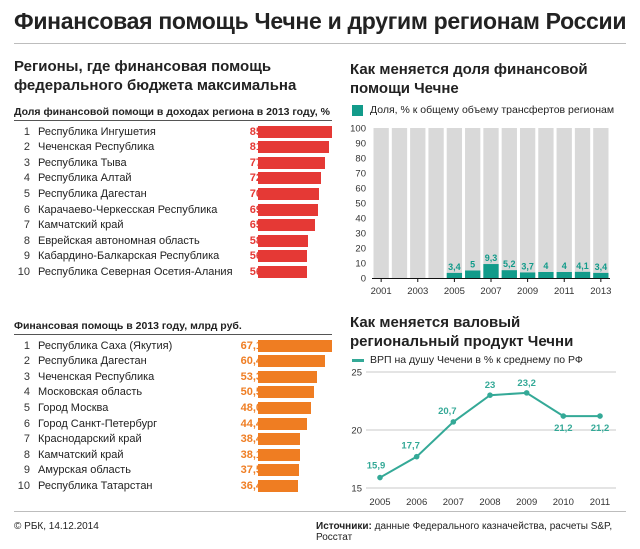 This screenshot has width=640, height=549. Describe the element at coordinates (360, 234) in the screenshot. I see `y-tick-label: 30` at that location.